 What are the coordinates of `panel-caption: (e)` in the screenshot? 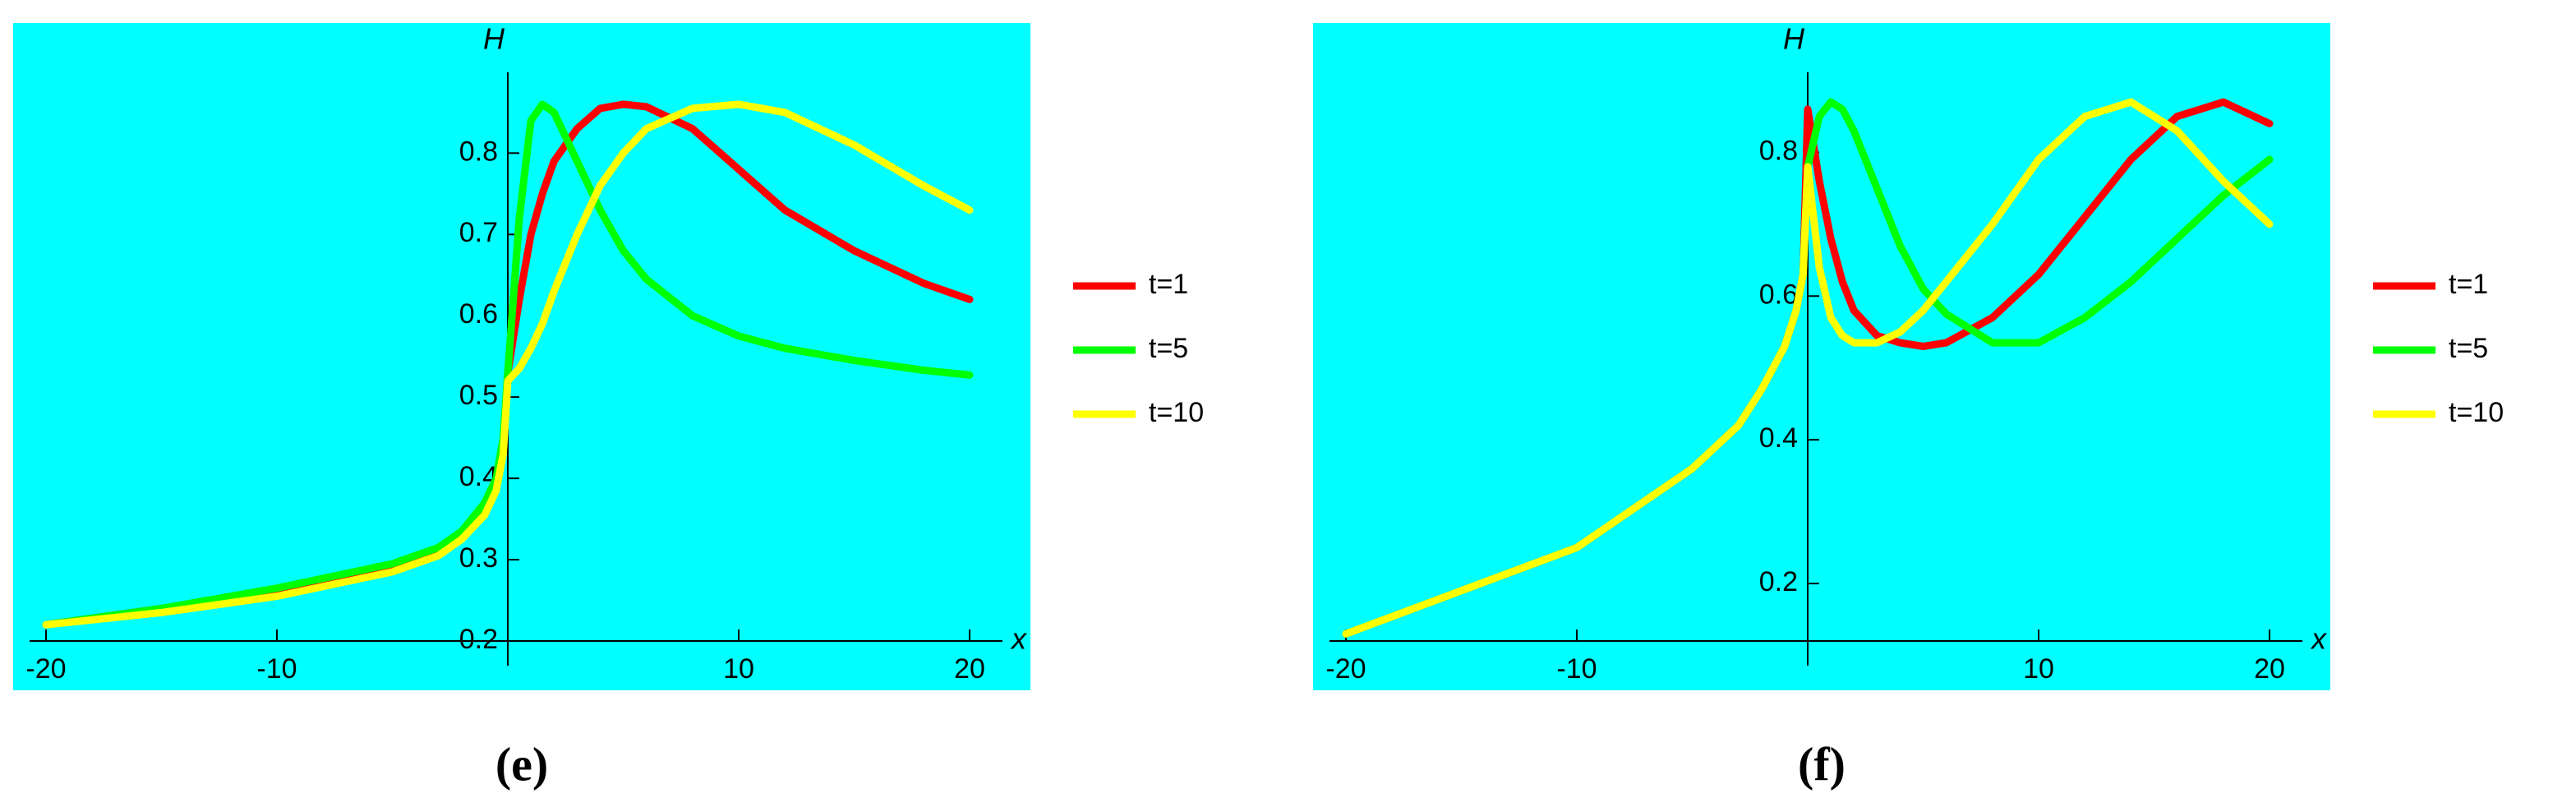 It's located at (521, 764).